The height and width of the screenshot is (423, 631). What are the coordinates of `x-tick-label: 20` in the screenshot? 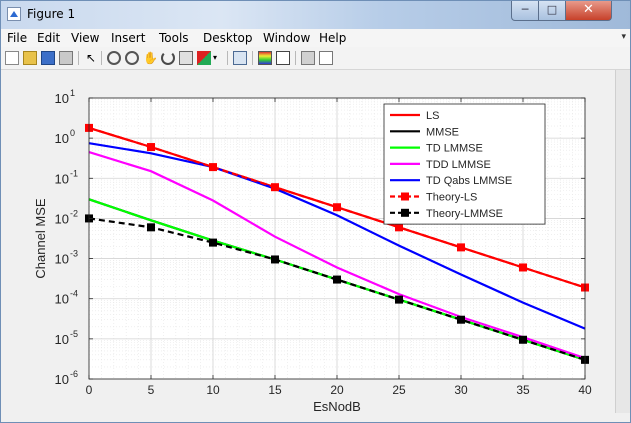 It's located at (337, 390).